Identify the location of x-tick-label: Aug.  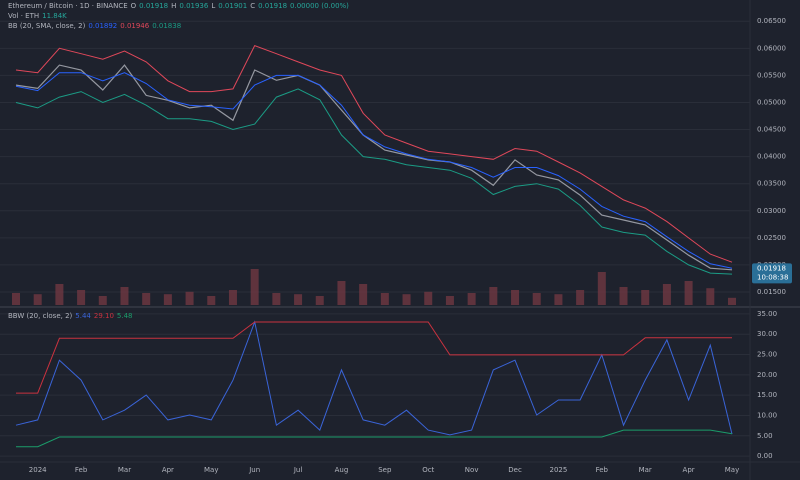
(342, 470).